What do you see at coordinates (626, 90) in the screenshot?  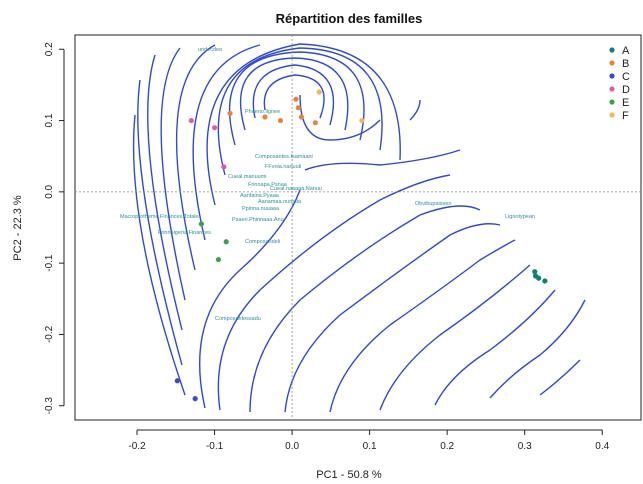 I see `legend-label-d: D` at bounding box center [626, 90].